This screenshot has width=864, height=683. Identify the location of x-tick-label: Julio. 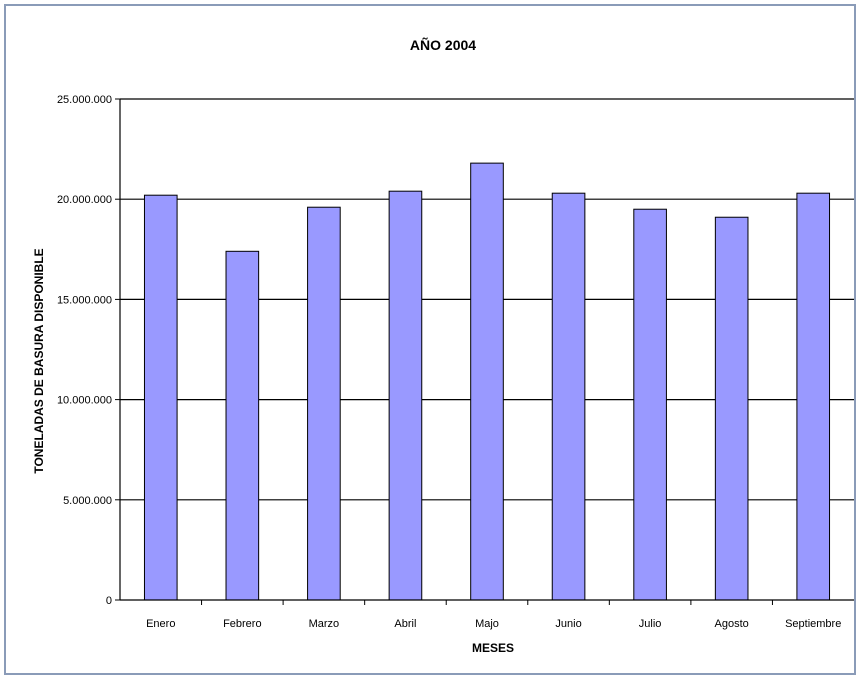
(650, 624).